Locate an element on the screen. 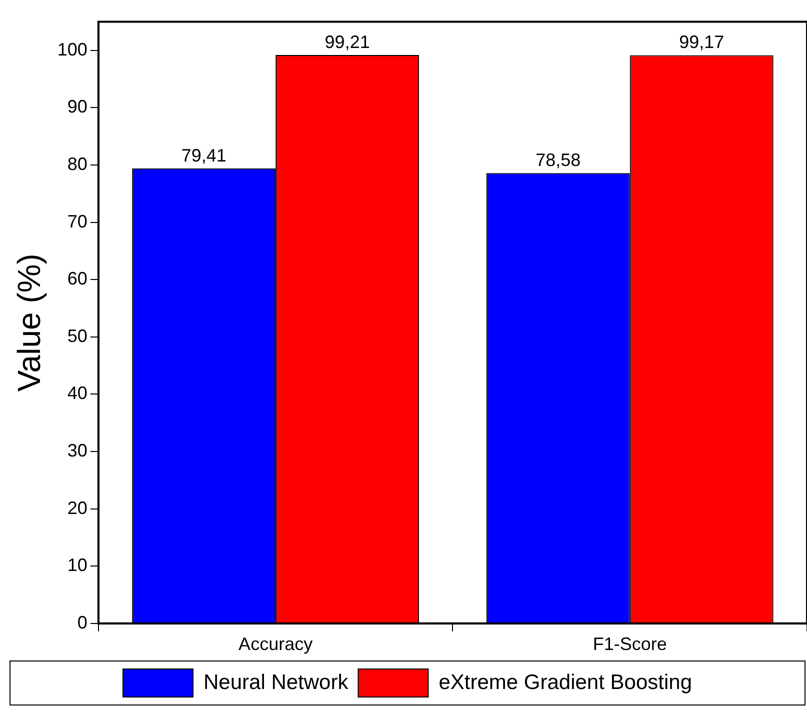 The image size is (807, 715). x-tick-label: Accuracy is located at coordinates (275, 644).